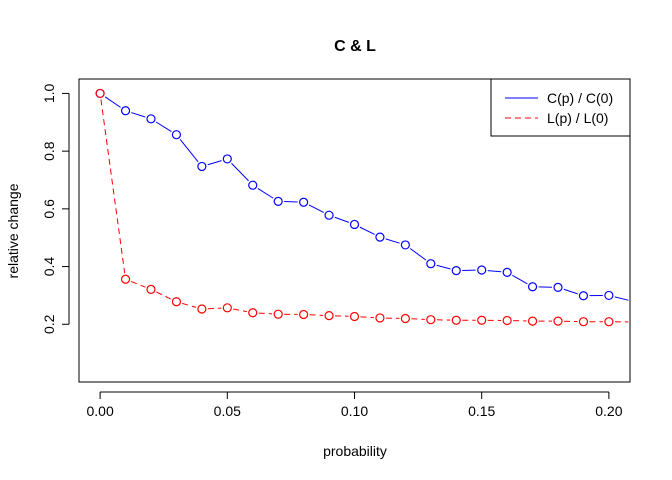  Describe the element at coordinates (13, 230) in the screenshot. I see `y-axis-label: relative change` at that location.